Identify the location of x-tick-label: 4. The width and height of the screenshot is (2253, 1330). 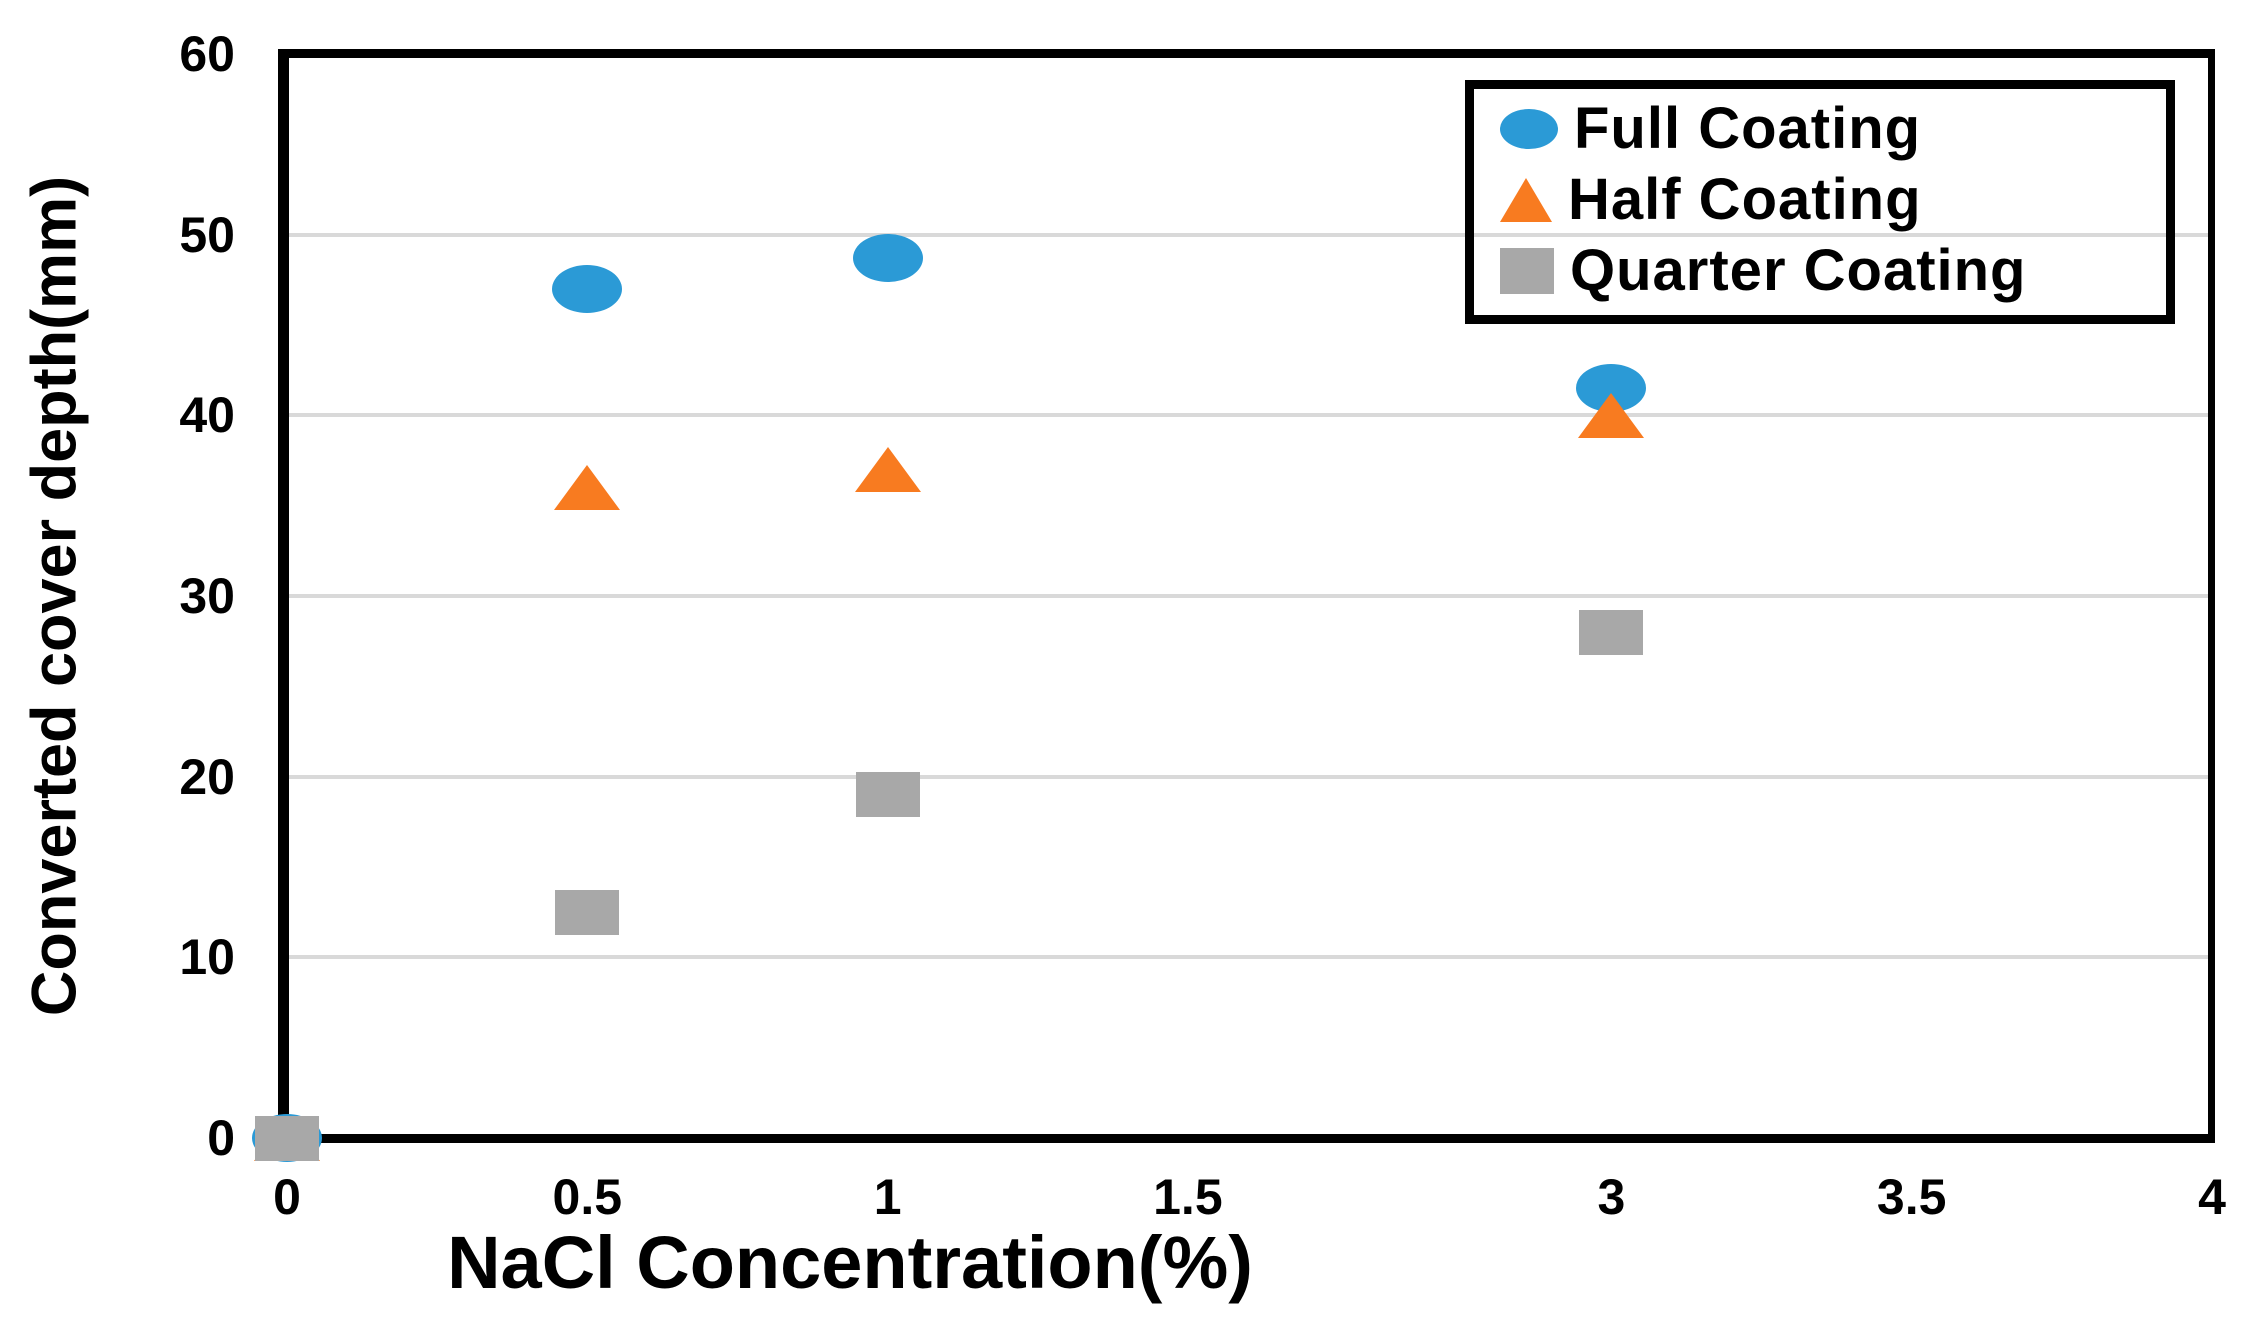
(2212, 1197).